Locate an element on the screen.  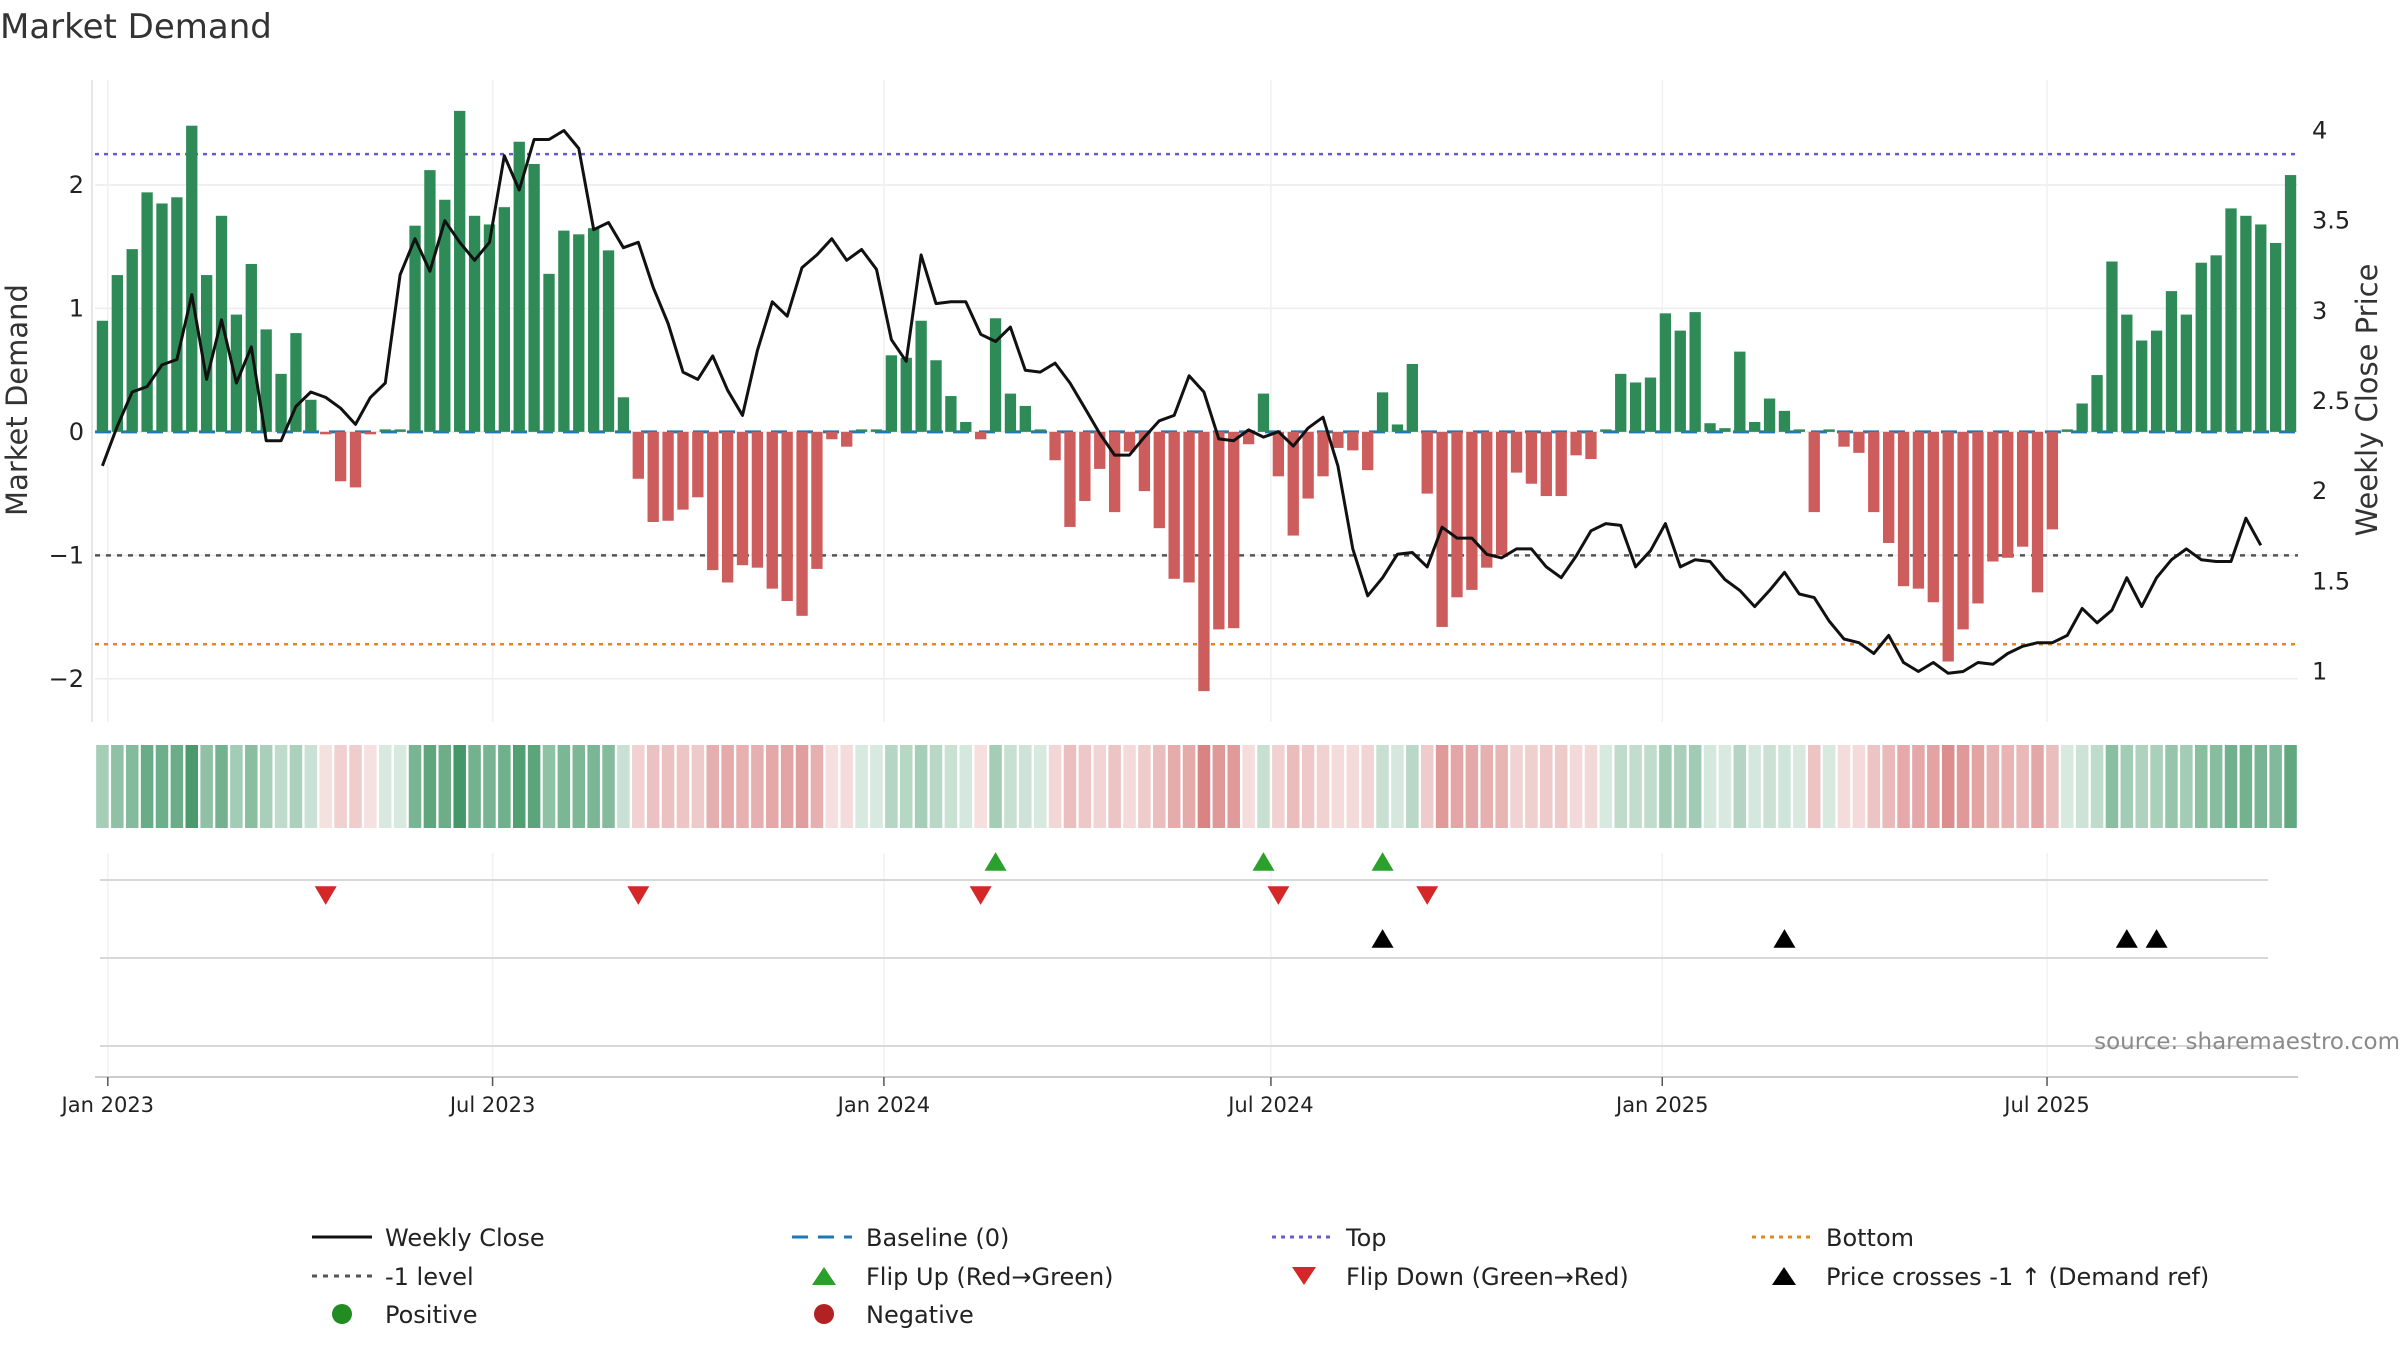
right-axis-label: Weekly Close Price is located at coordinates (2367, 400).